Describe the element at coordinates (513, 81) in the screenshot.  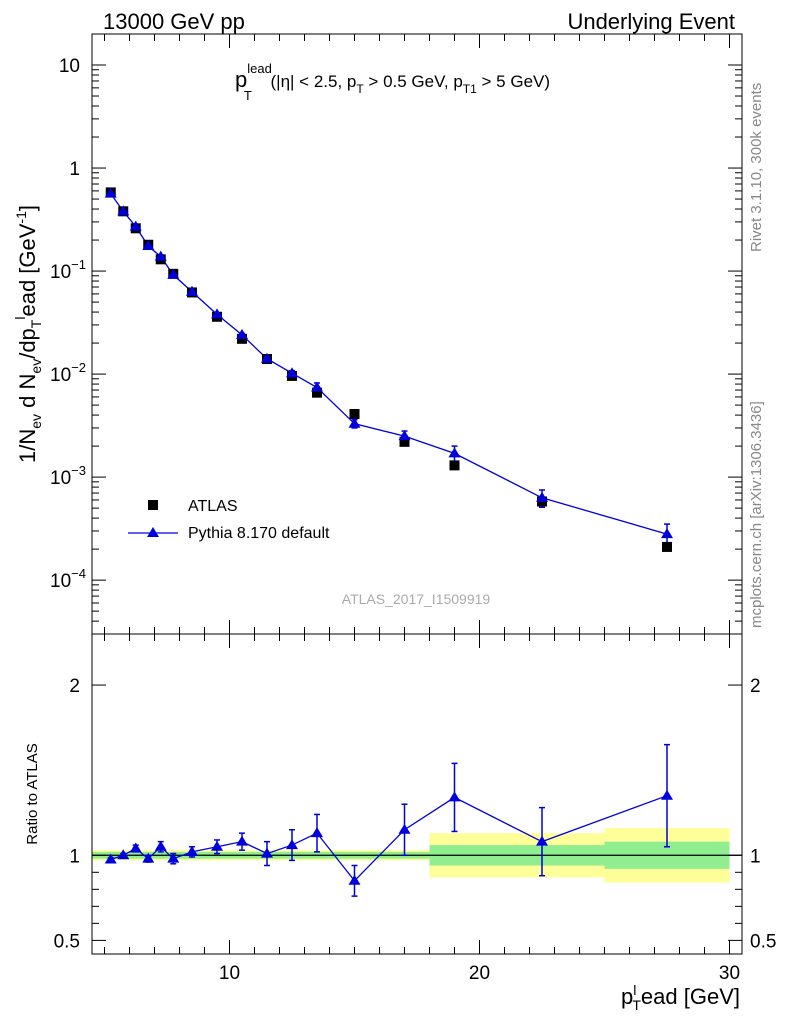
I see `plot-title-rest3: > 5 GeV)` at that location.